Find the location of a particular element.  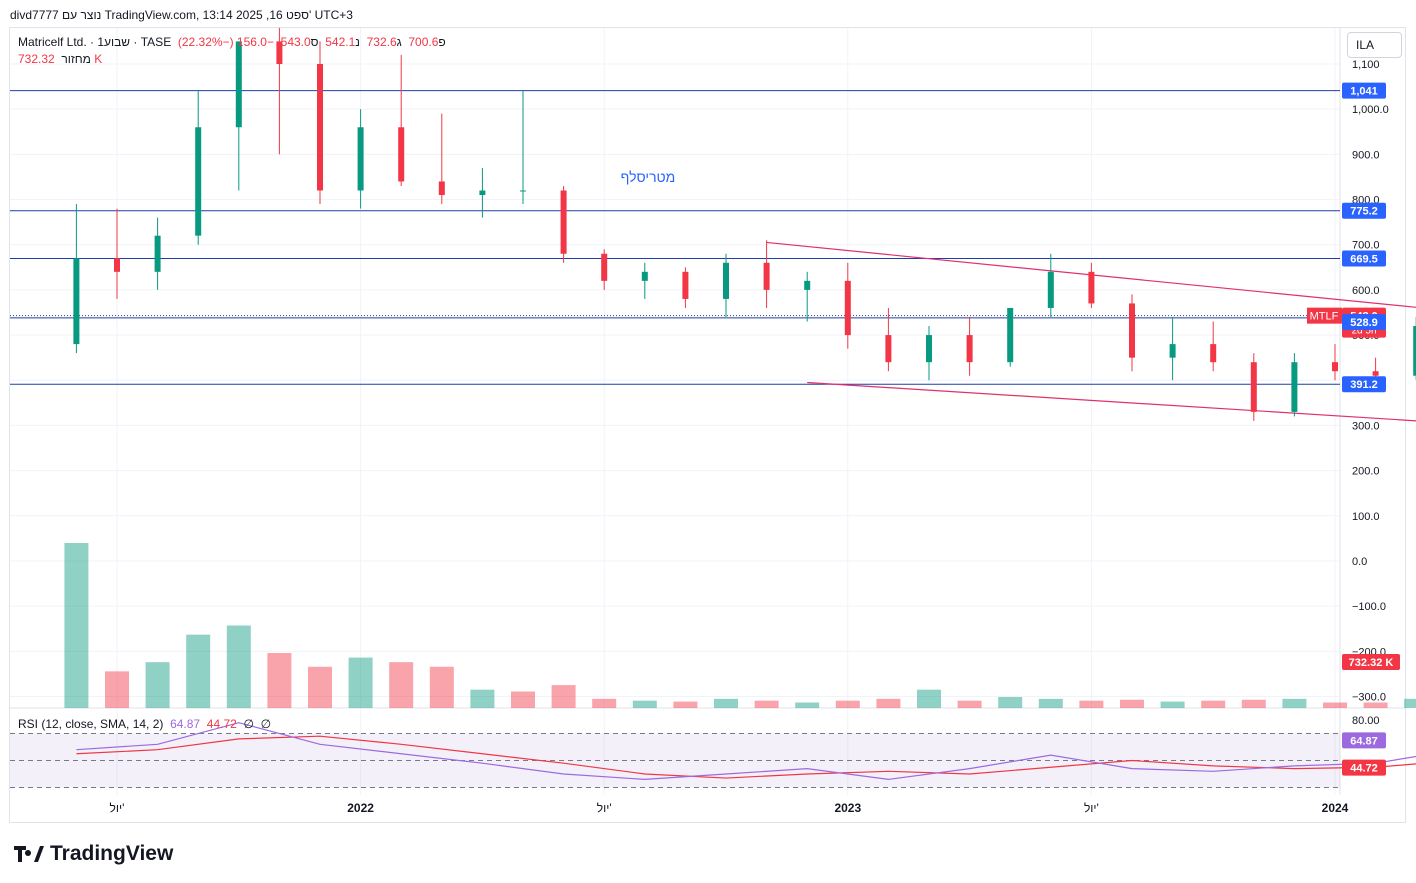

y-tick-label: 300.0 is located at coordinates (1366, 426).